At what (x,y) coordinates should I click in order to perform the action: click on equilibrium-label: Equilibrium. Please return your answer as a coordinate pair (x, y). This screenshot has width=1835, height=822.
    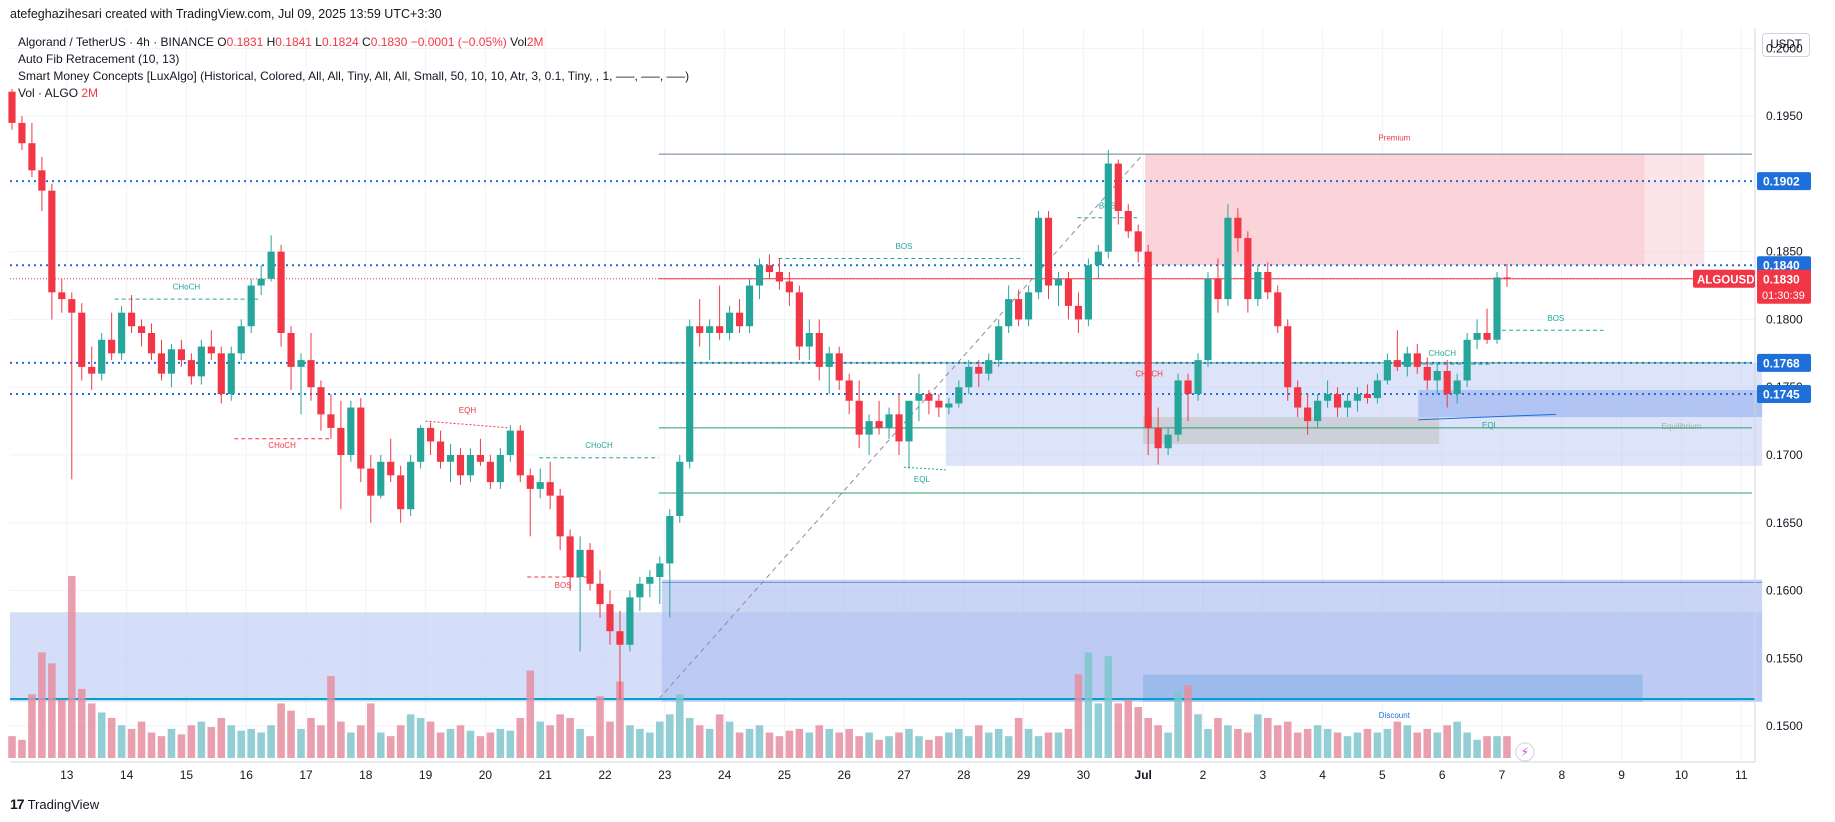
    Looking at the image, I should click on (1682, 426).